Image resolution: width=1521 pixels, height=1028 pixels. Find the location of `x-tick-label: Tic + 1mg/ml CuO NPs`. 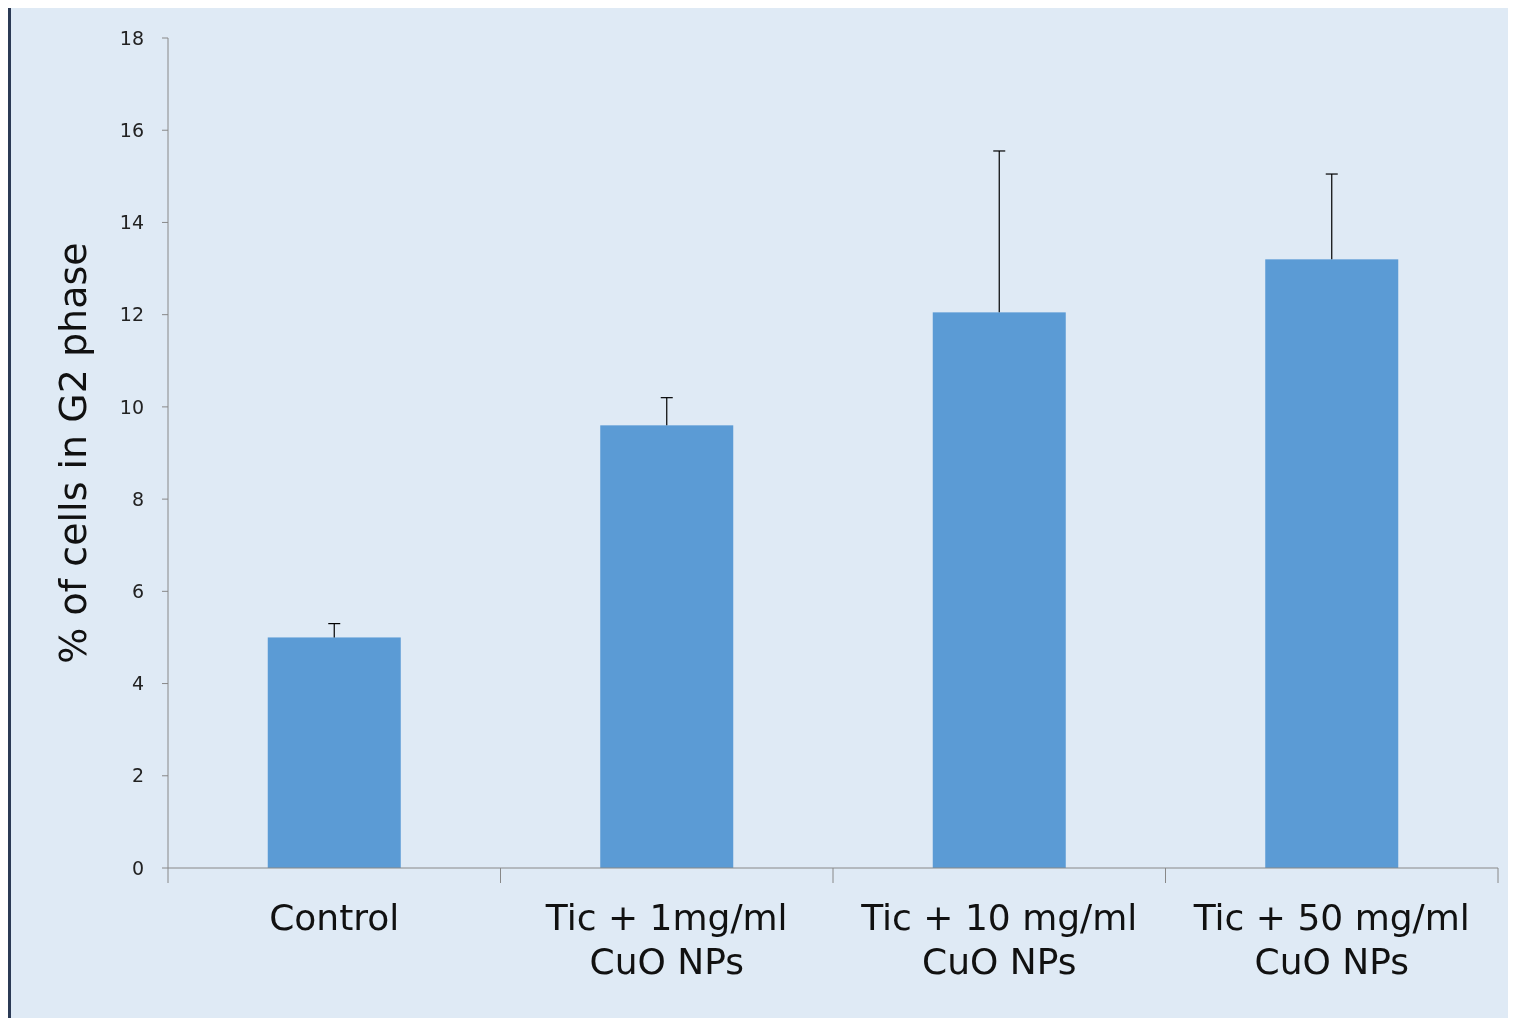

x-tick-label: Tic + 1mg/ml CuO NPs is located at coordinates (666, 939).